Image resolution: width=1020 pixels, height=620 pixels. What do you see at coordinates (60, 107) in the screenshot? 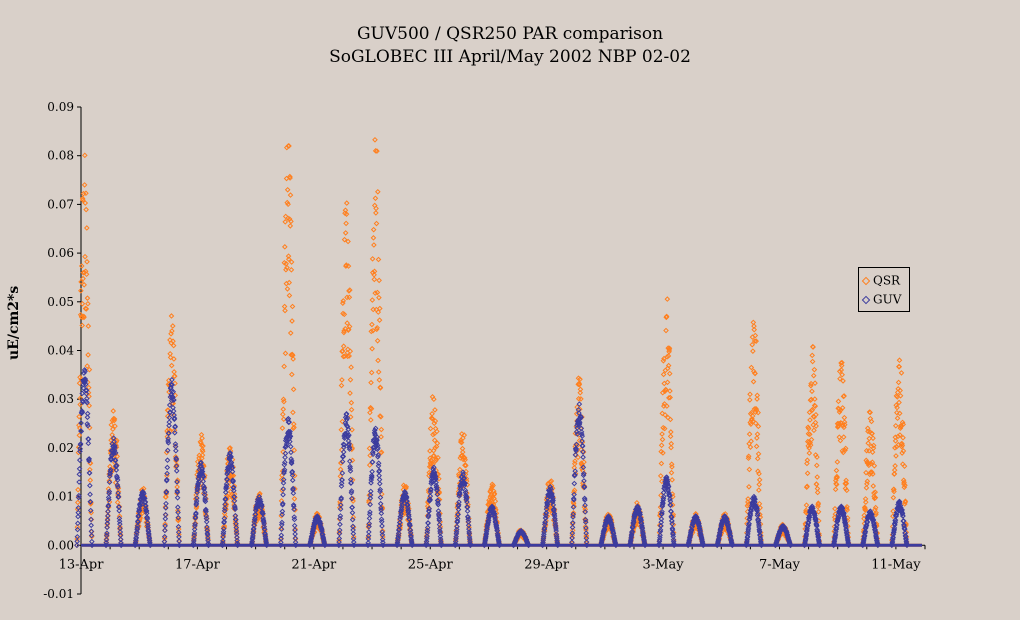
I see `y-tick-label: 0.09` at bounding box center [60, 107].